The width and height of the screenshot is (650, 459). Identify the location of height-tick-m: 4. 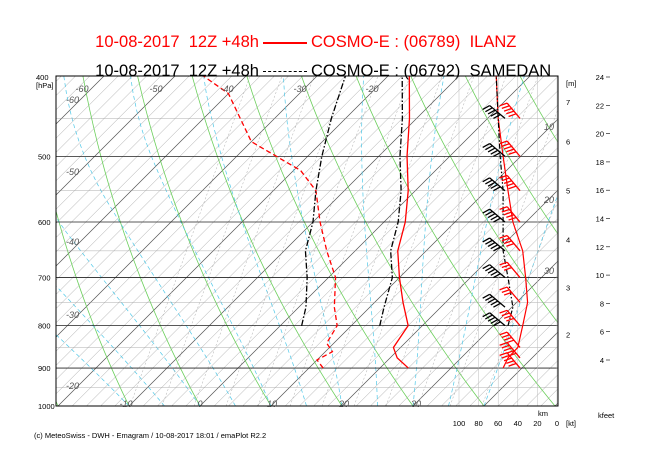
(568, 240).